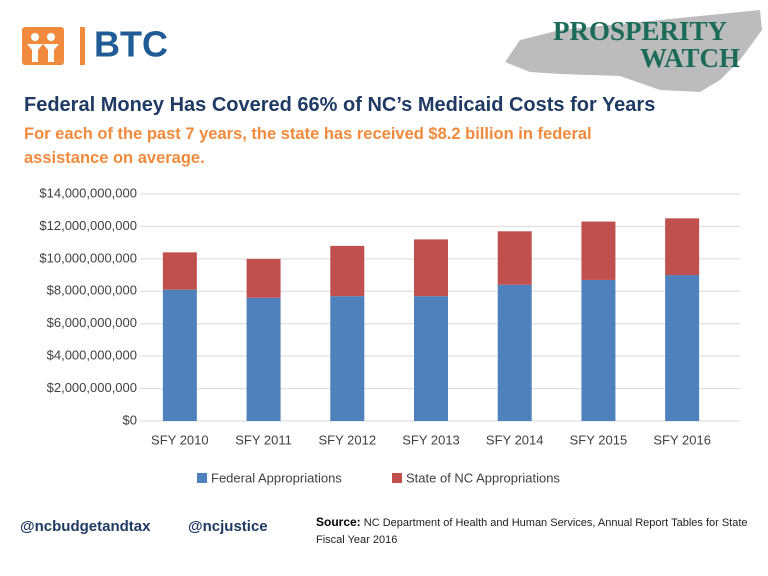 The image size is (768, 576). I want to click on legend-label: State of NC Appropriations, so click(483, 477).